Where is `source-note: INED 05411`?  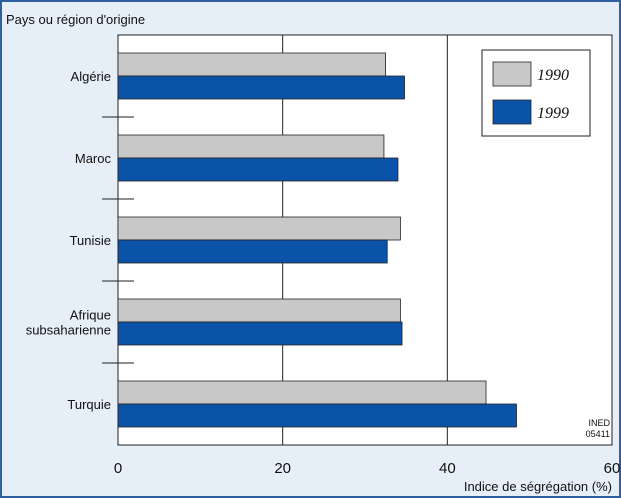 source-note: INED 05411 is located at coordinates (598, 428).